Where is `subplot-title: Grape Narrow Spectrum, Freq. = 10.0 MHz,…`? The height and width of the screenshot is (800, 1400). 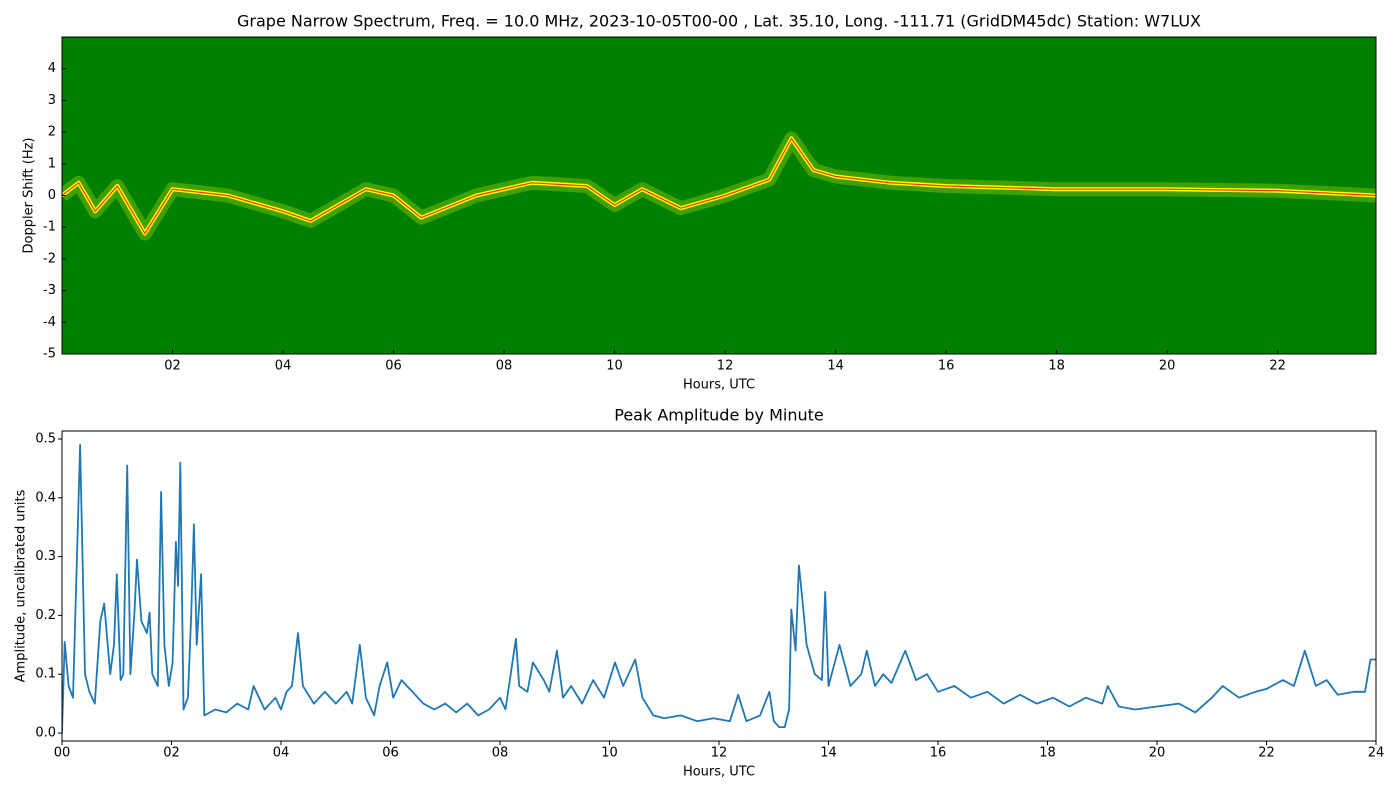 subplot-title: Grape Narrow Spectrum, Freq. = 10.0 MHz,… is located at coordinates (719, 21).